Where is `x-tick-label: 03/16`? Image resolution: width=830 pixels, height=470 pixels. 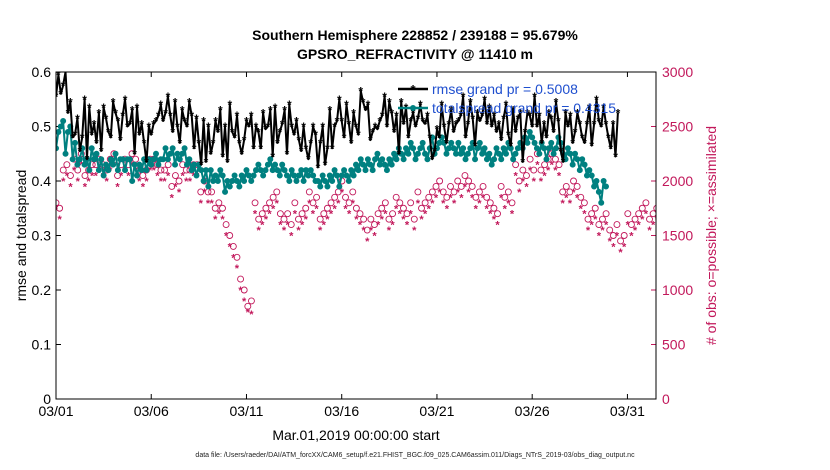
x-tick-label: 03/16 is located at coordinates (341, 411).